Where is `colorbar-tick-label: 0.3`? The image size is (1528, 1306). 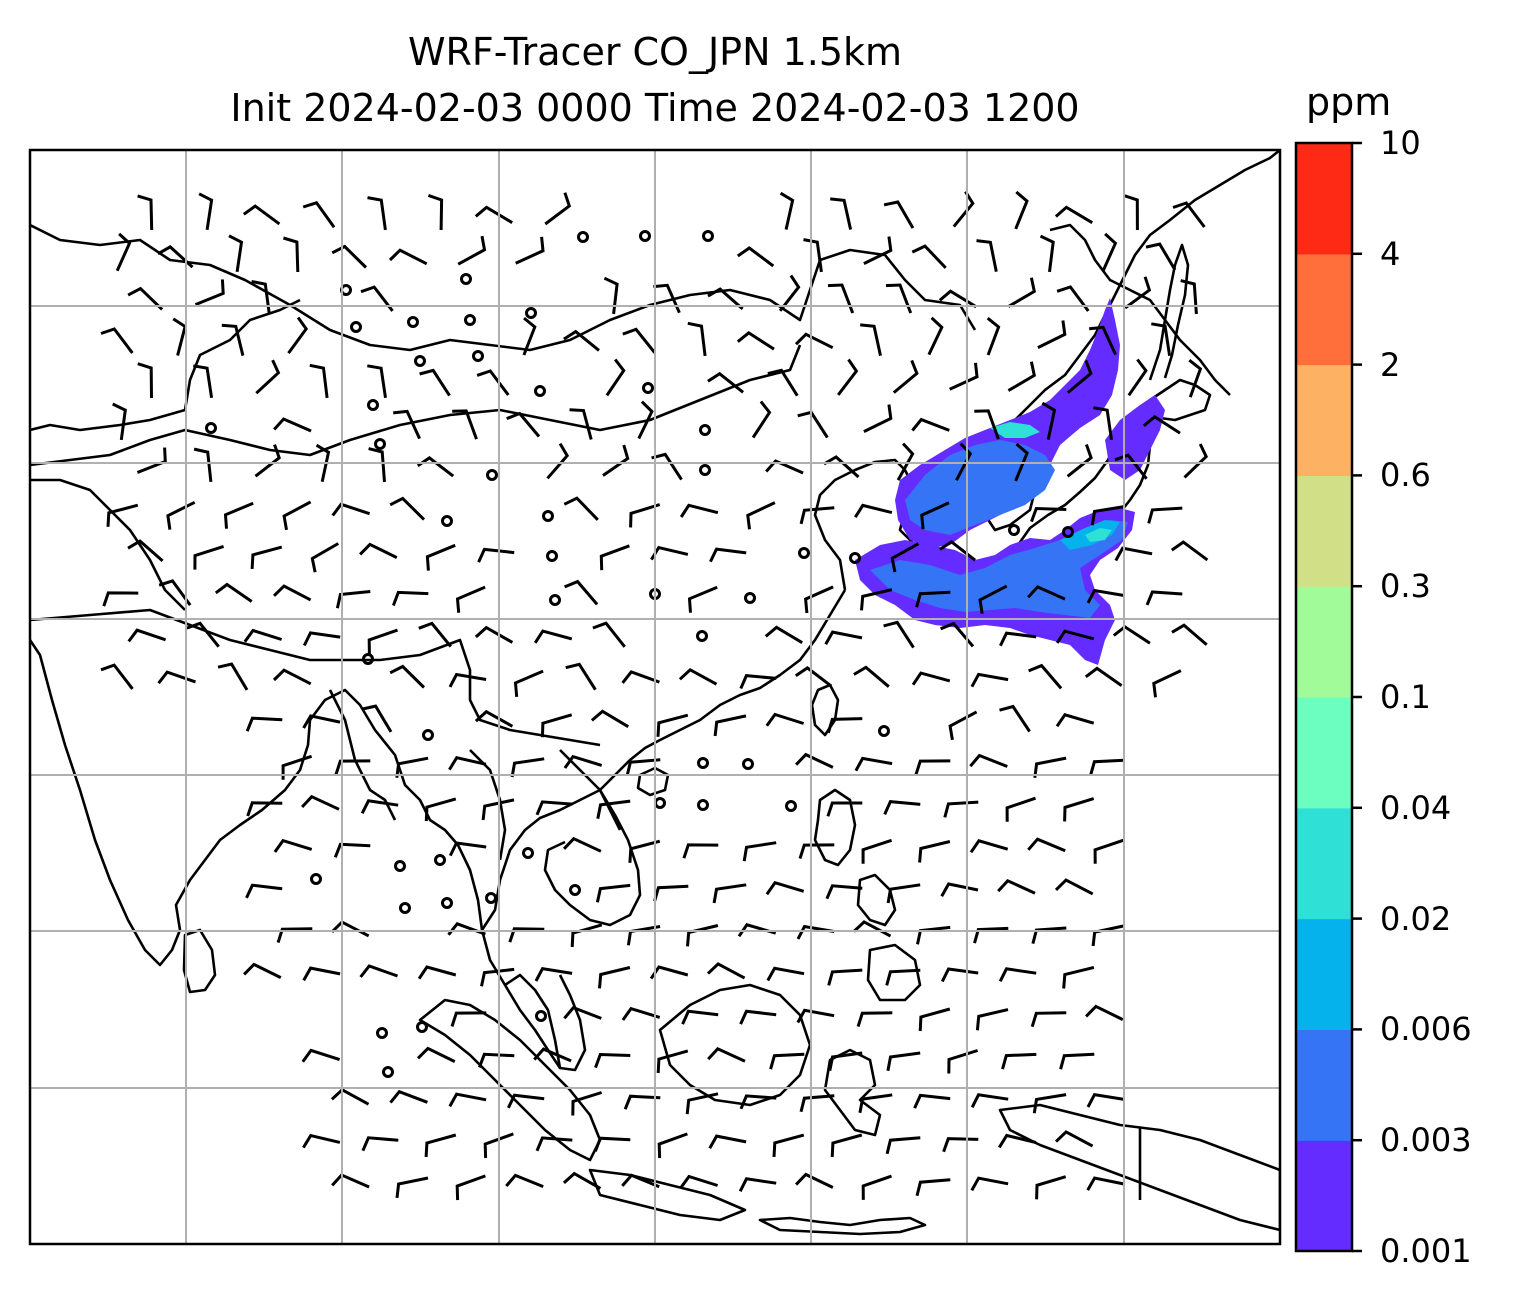 colorbar-tick-label: 0.3 is located at coordinates (1405, 586).